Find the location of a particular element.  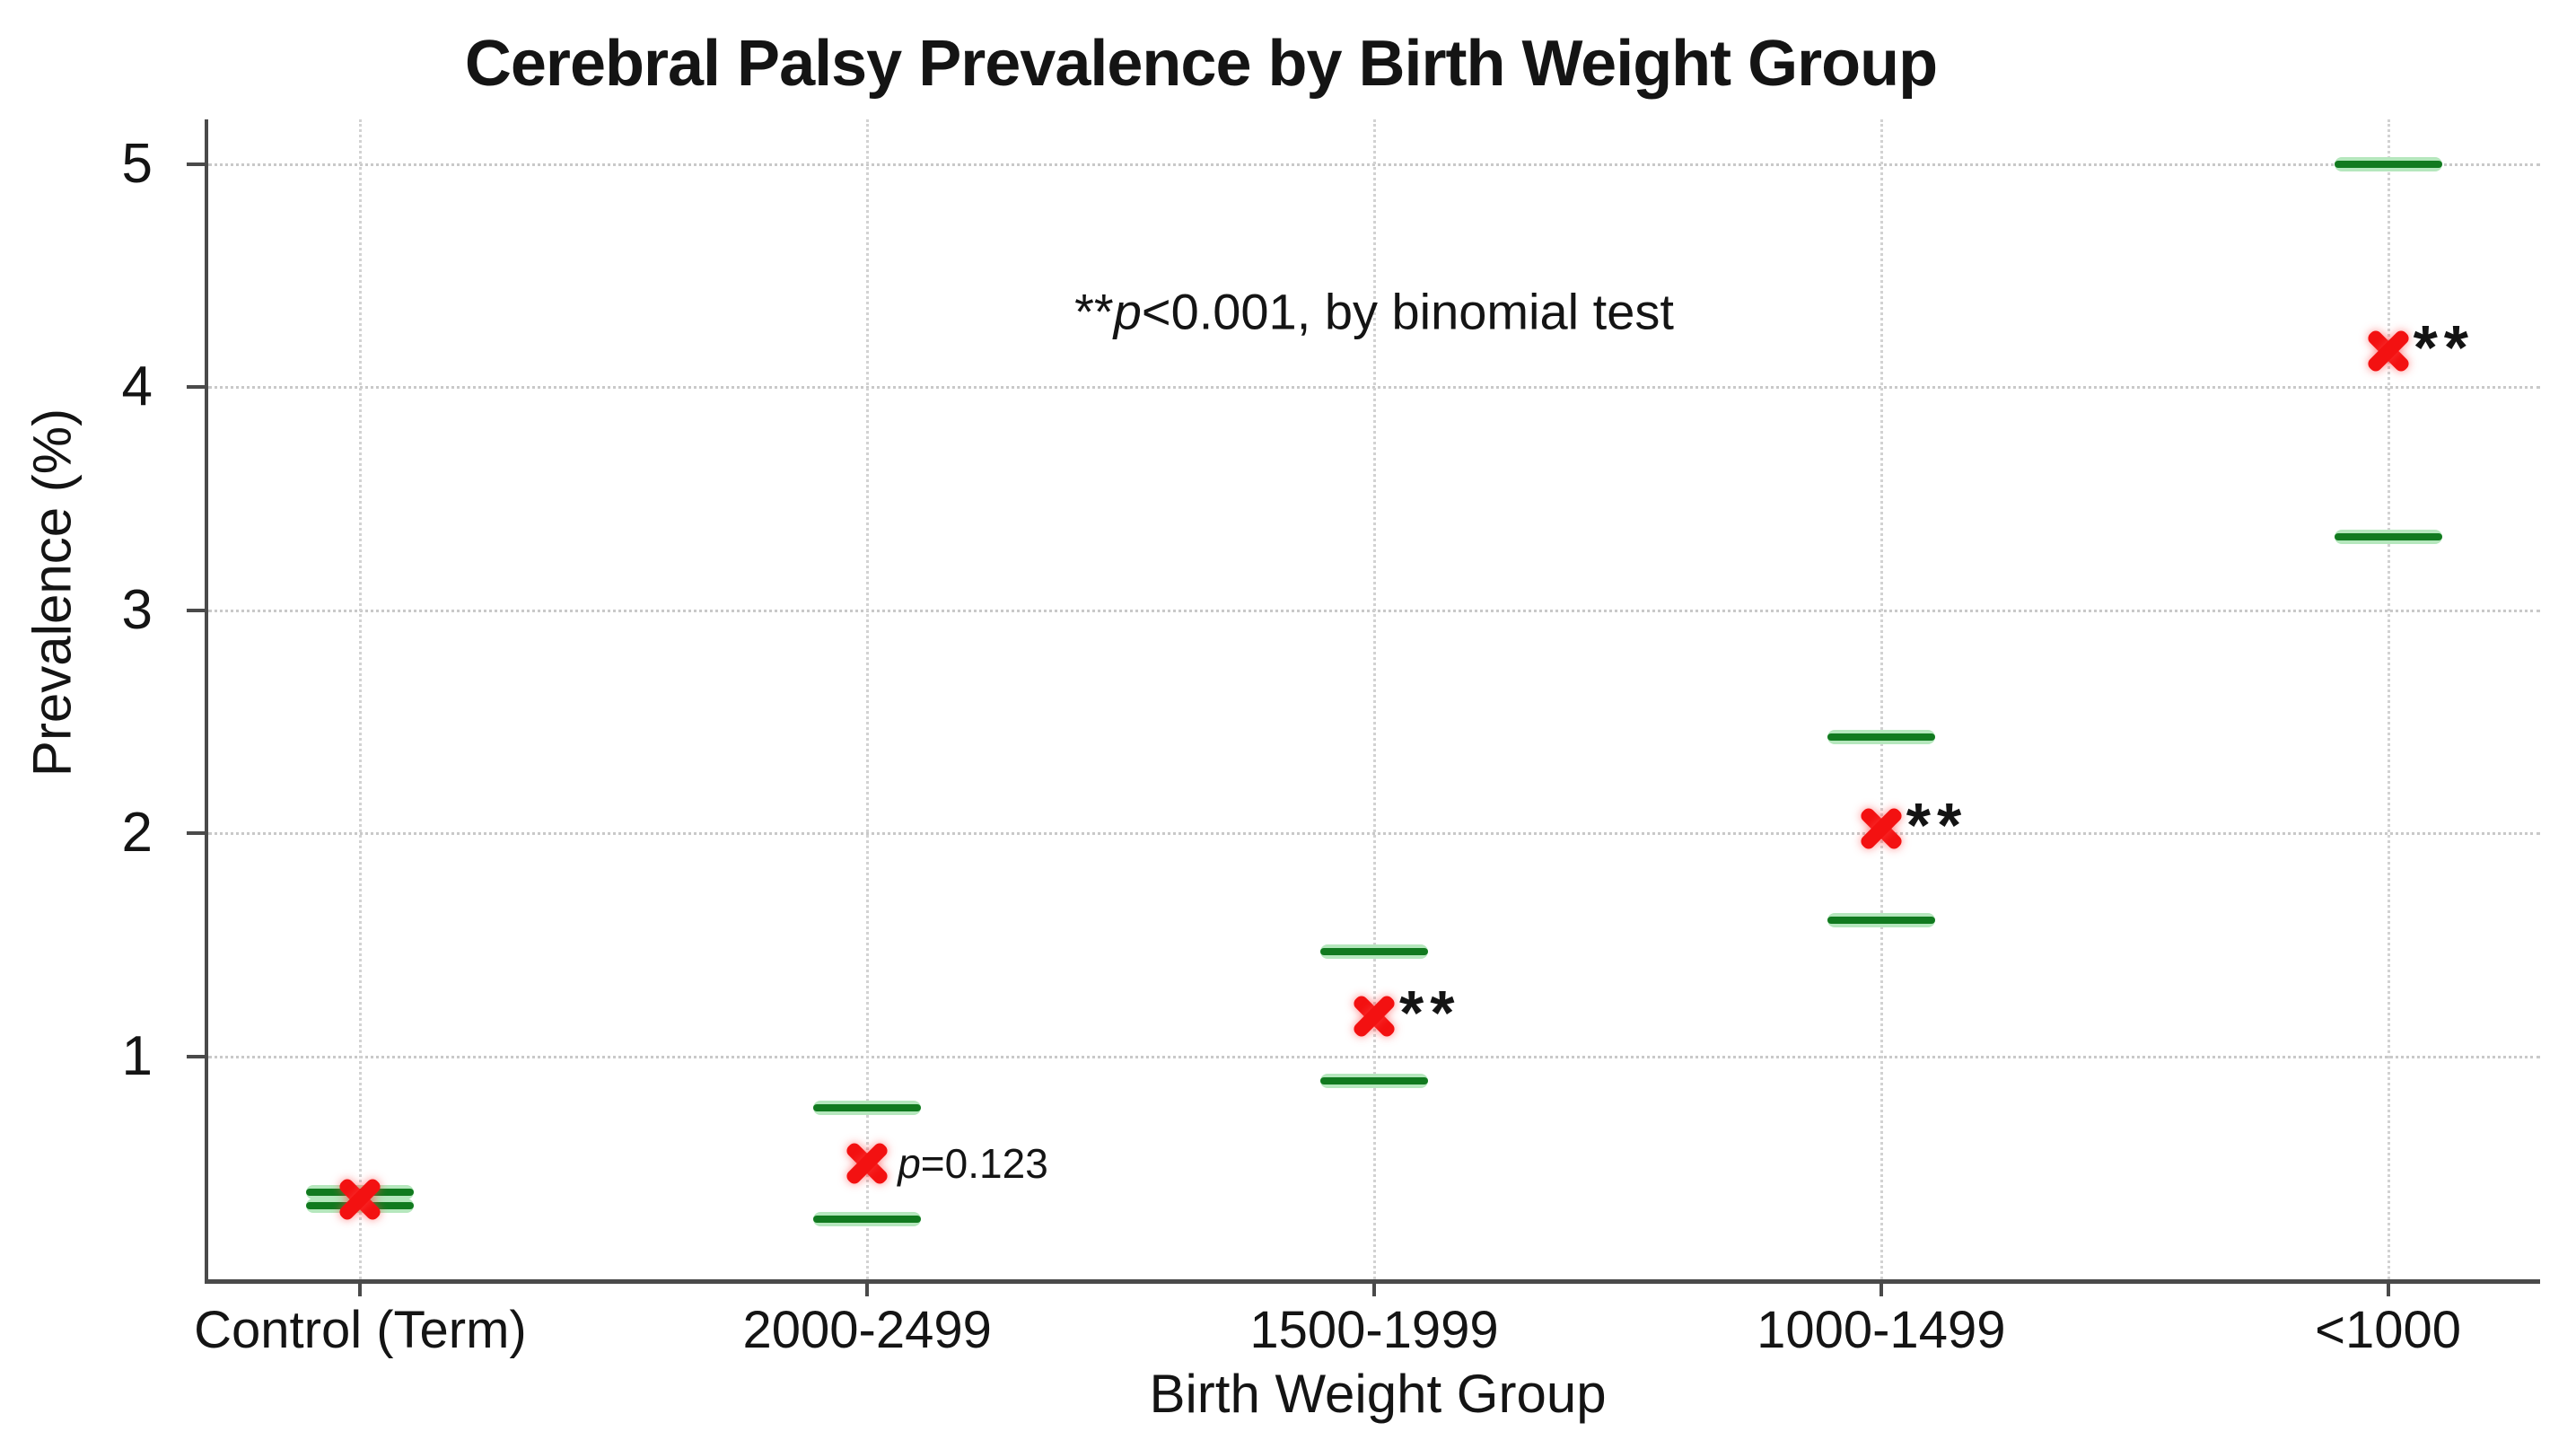

y-tick-label: 1 is located at coordinates (137, 1056).